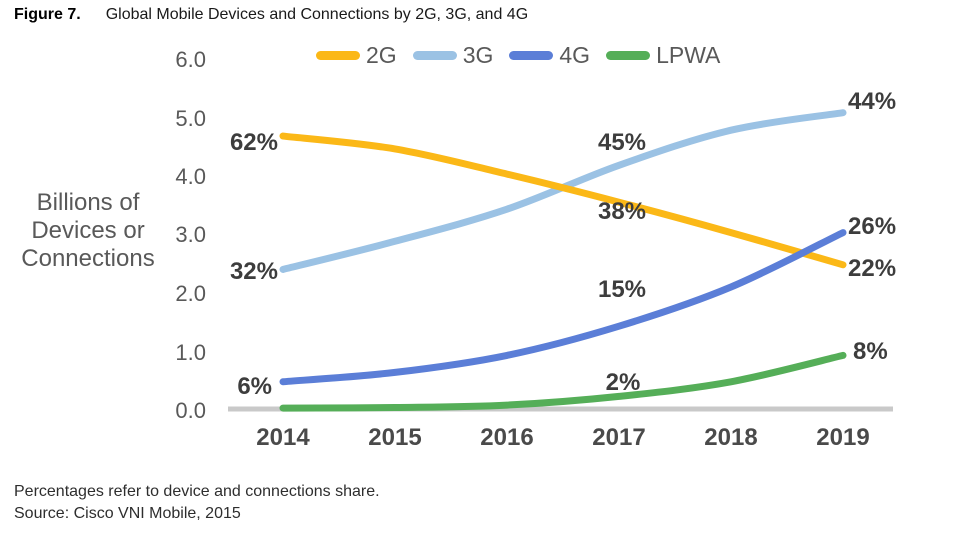  Describe the element at coordinates (688, 55) in the screenshot. I see `legend-label-lpwa: LPWA` at that location.